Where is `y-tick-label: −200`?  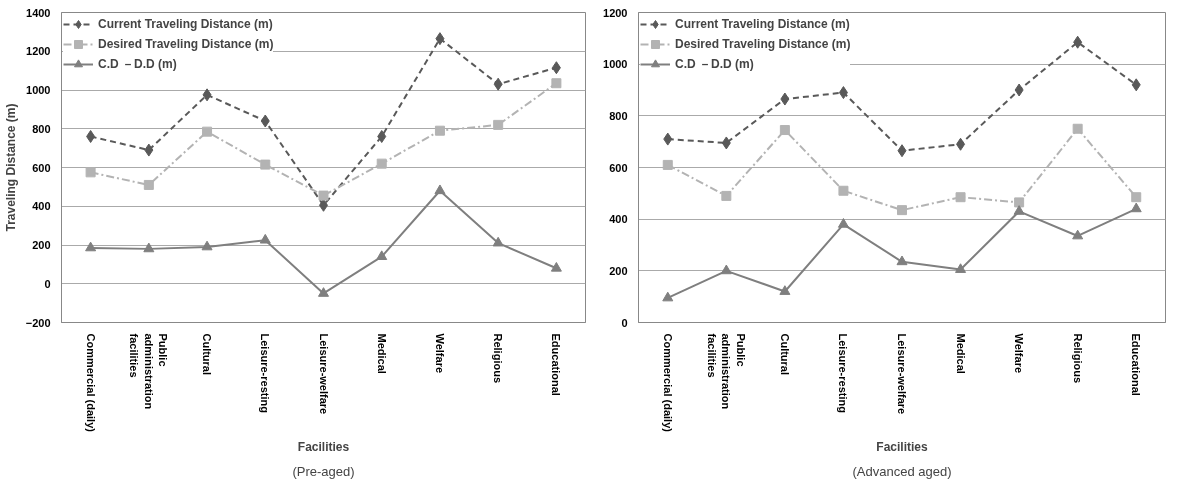 y-tick-label: −200 is located at coordinates (38, 322).